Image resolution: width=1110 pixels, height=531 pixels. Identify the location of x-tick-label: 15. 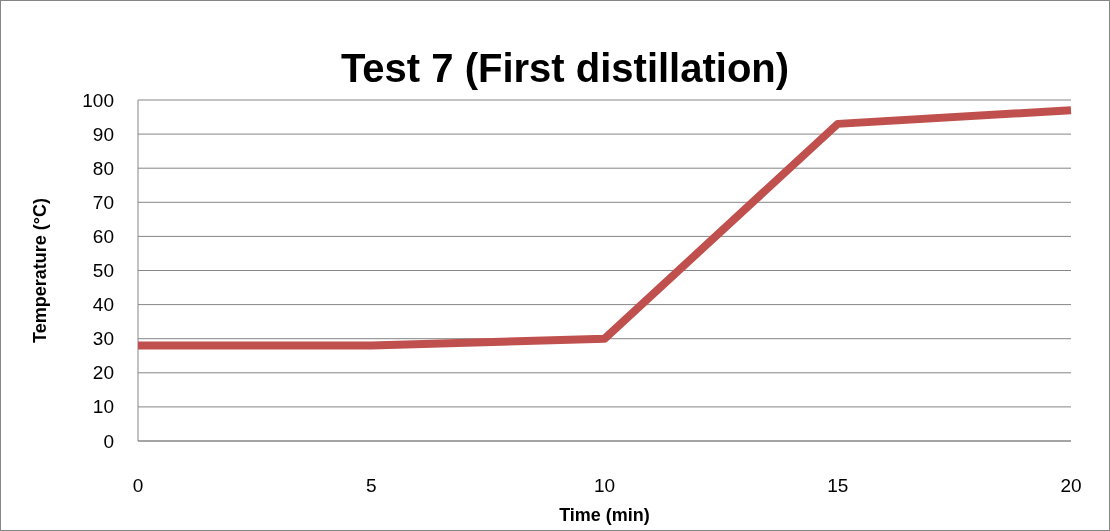
(838, 485).